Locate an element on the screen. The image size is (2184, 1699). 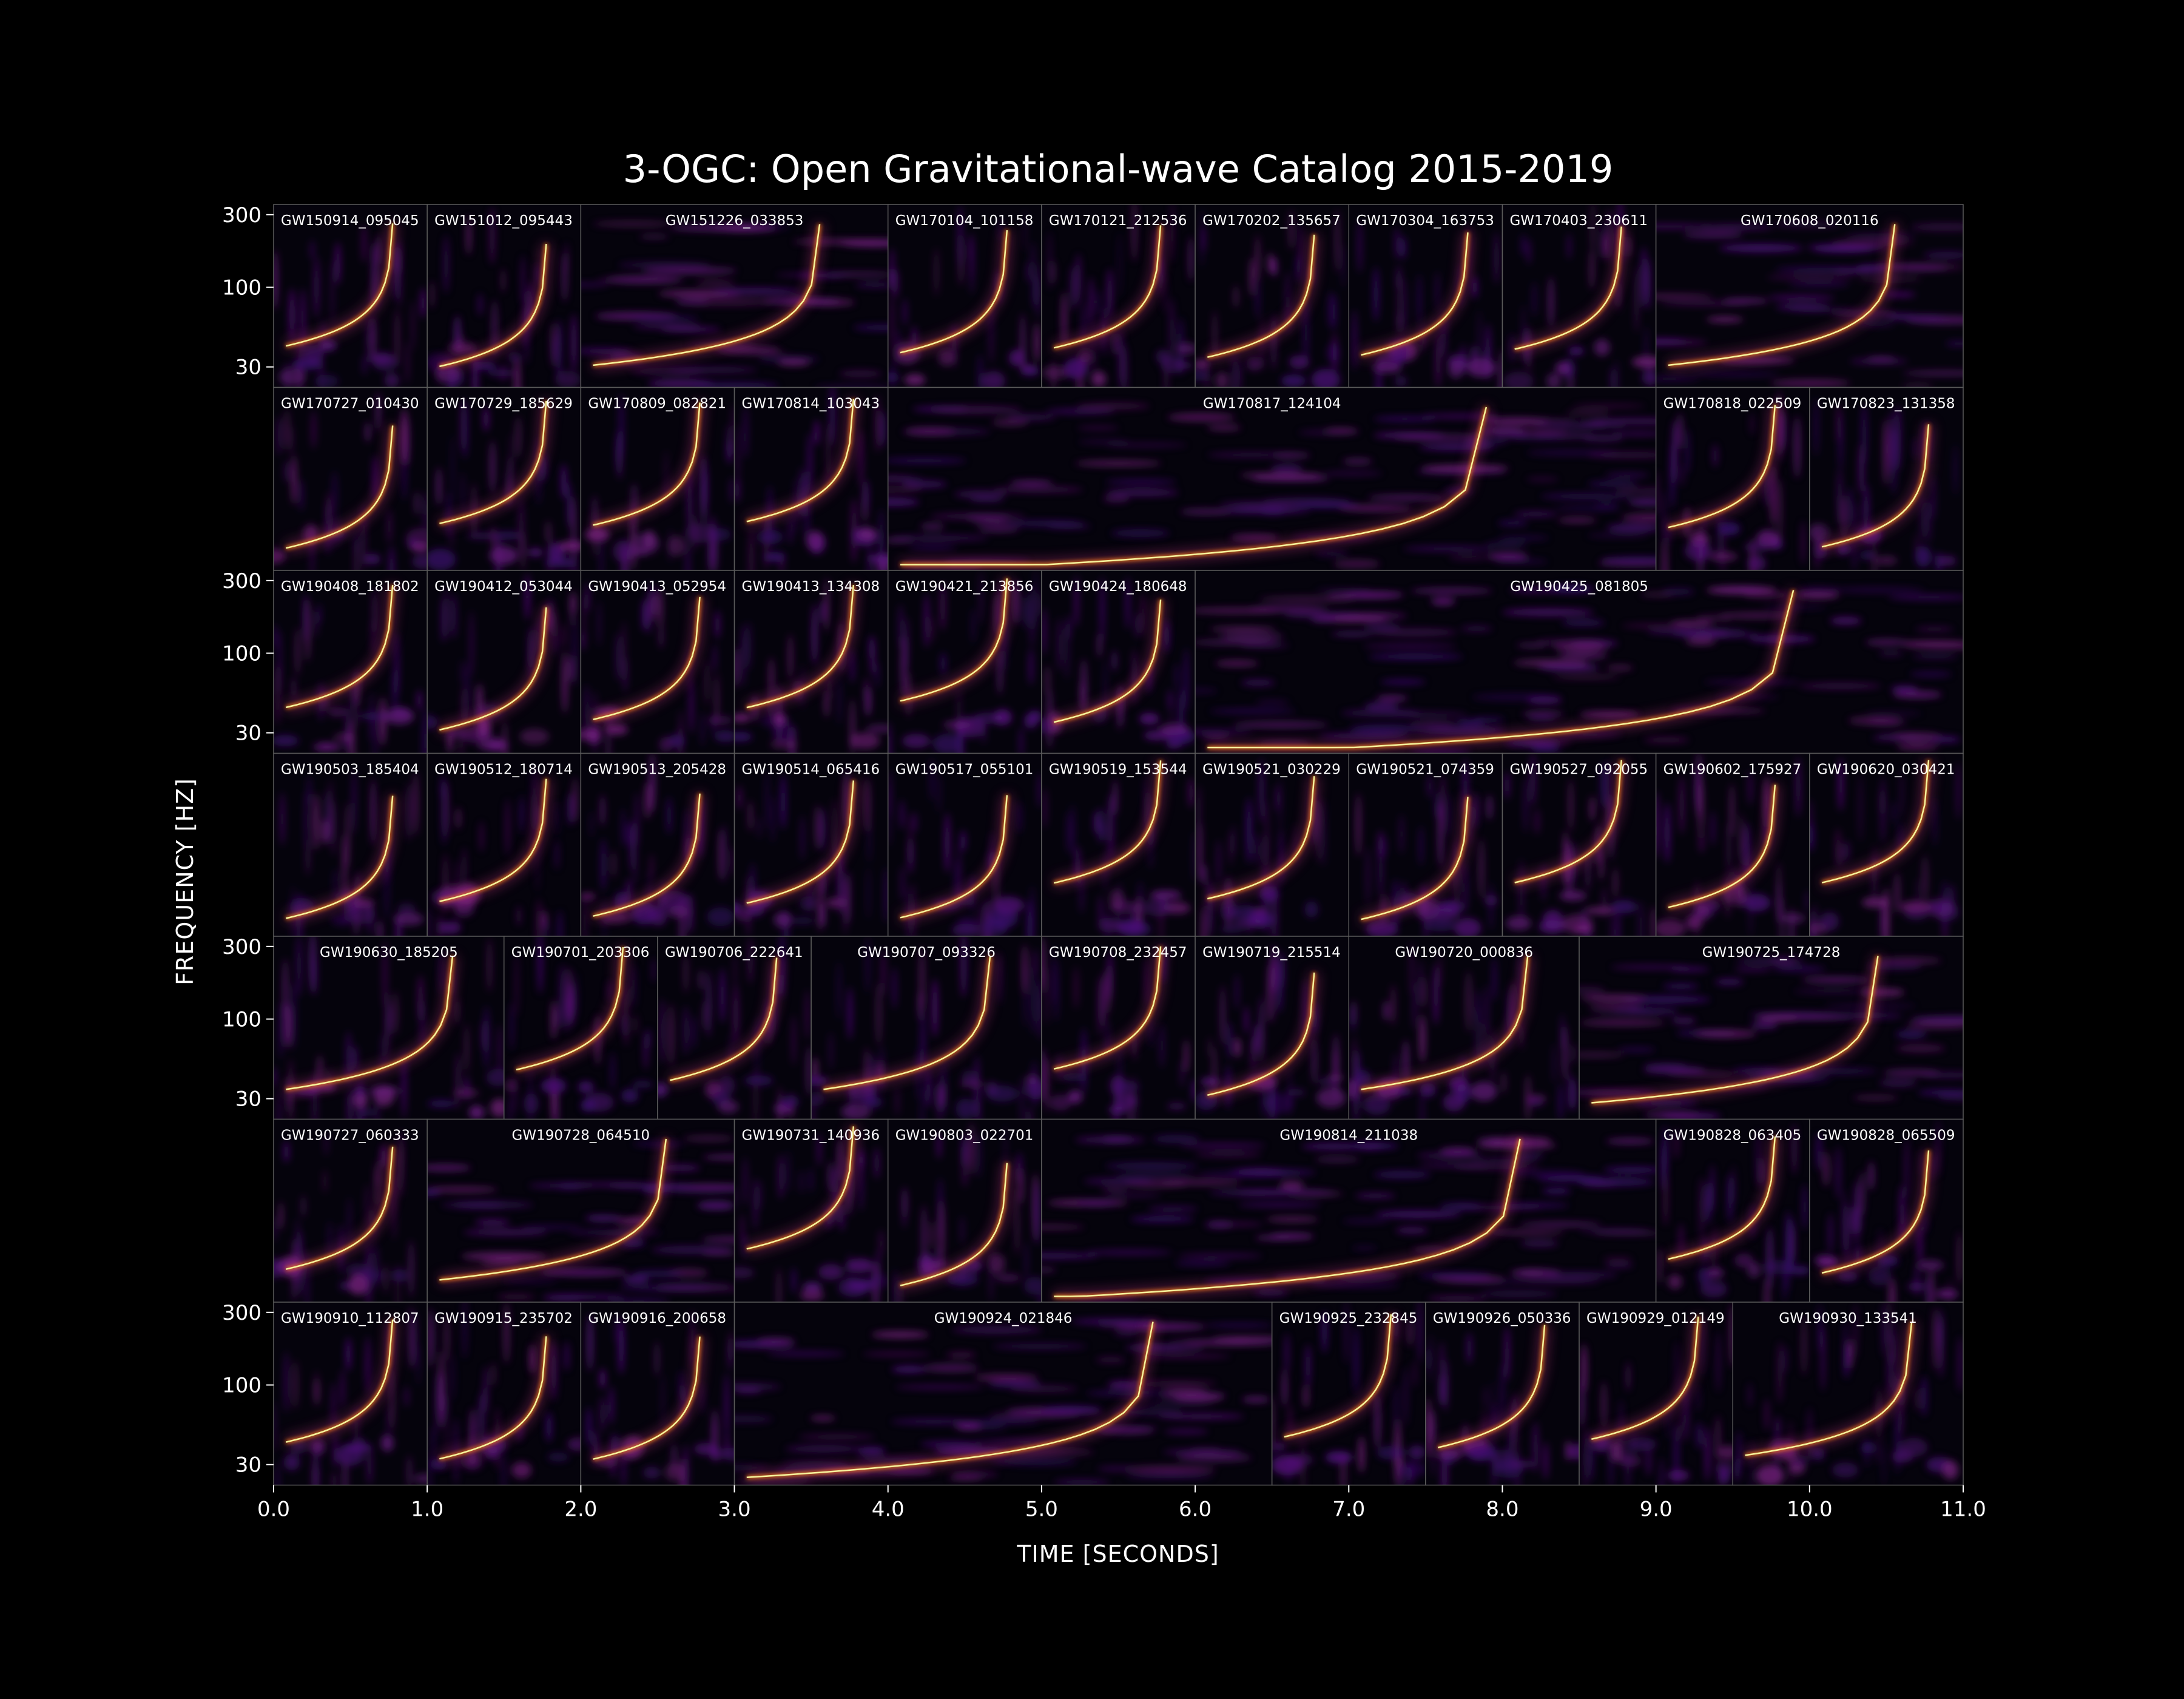
spectrogram-panel: GW190517_055101 is located at coordinates (964, 844).